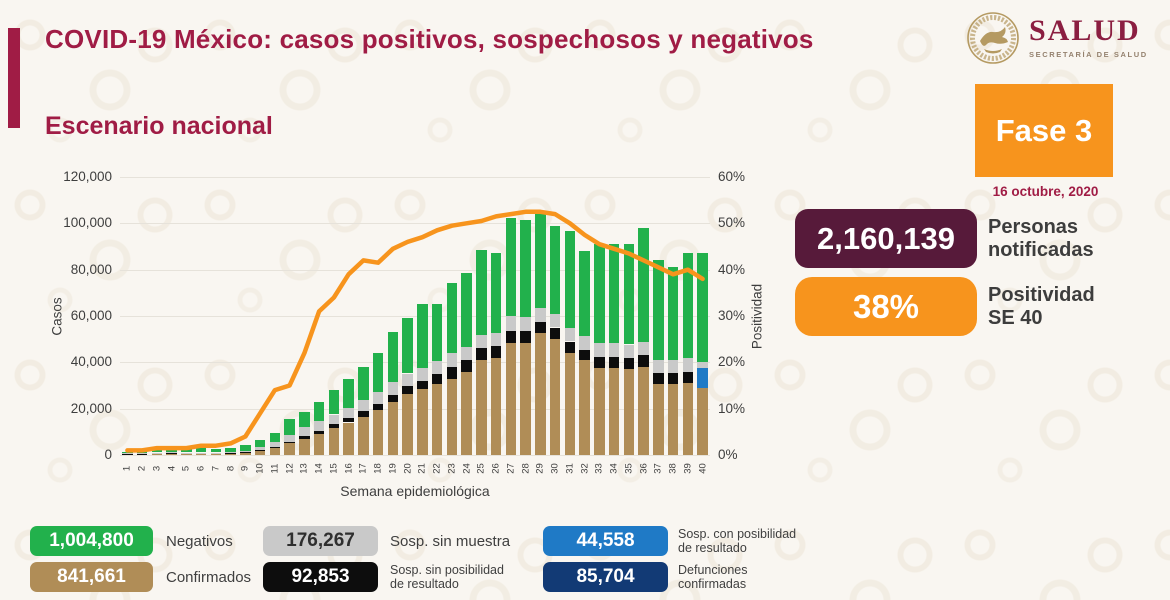 The image size is (1170, 600). What do you see at coordinates (393, 357) in the screenshot?
I see `bar-week-19-segment` at bounding box center [393, 357].